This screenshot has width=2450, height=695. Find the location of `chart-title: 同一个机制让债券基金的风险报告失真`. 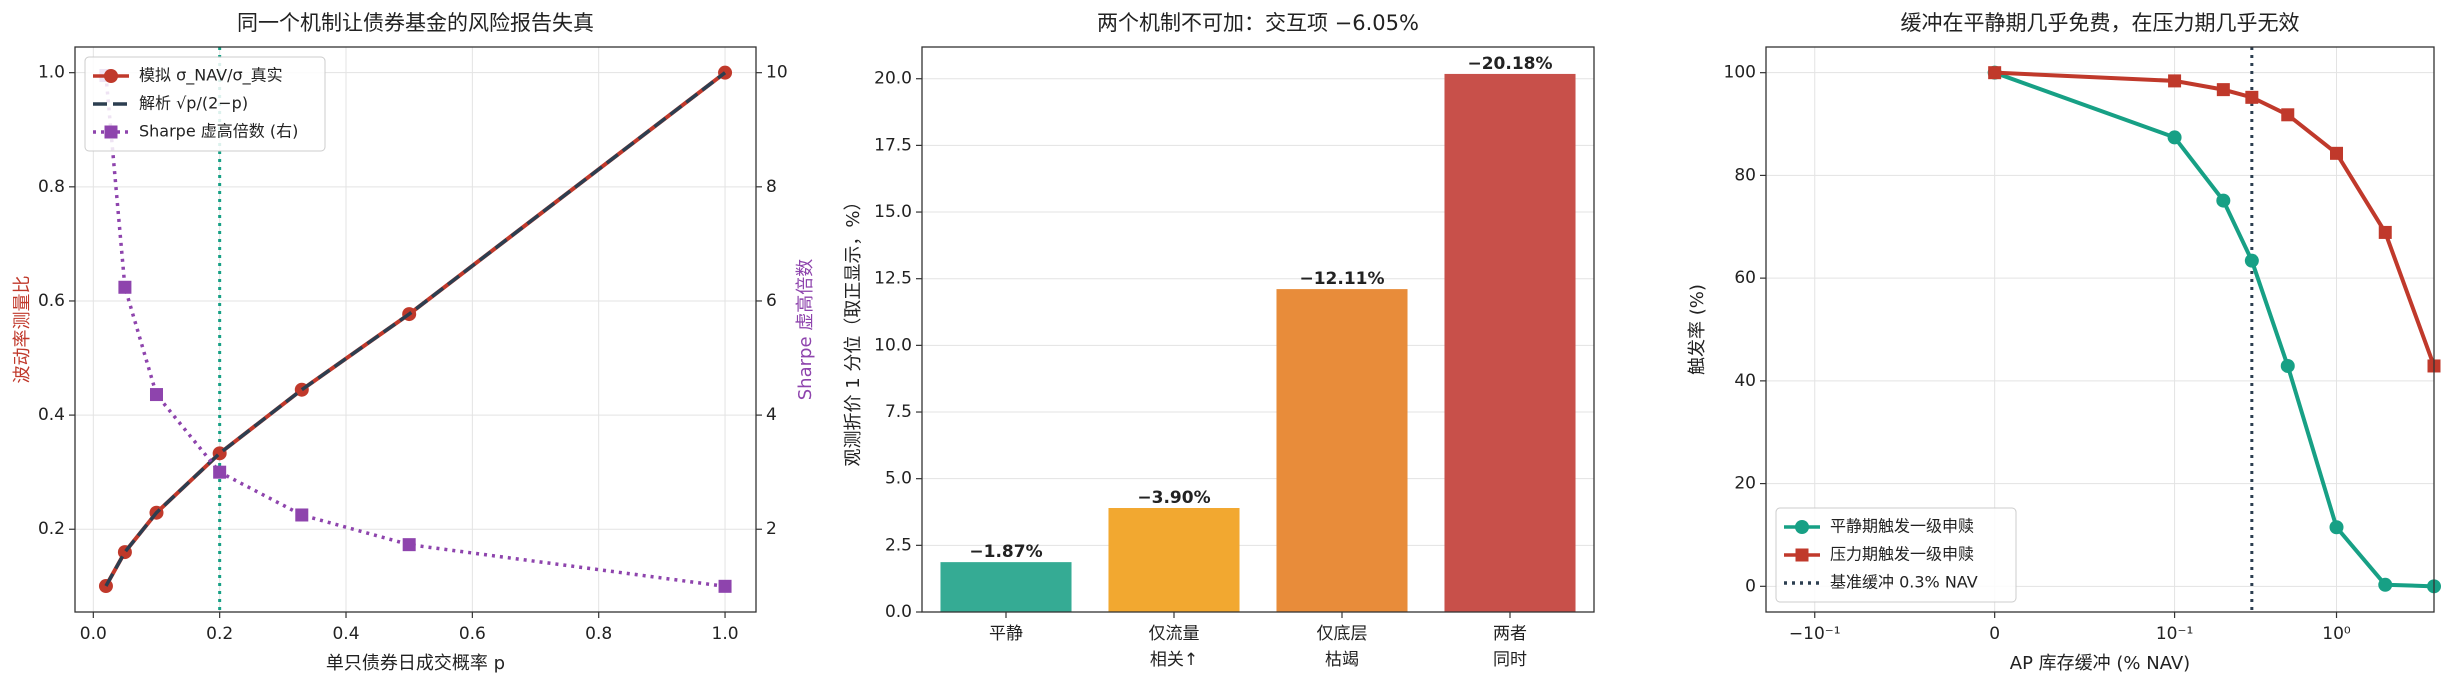

chart-title: 同一个机制让债券基金的风险报告失真 is located at coordinates (415, 23).